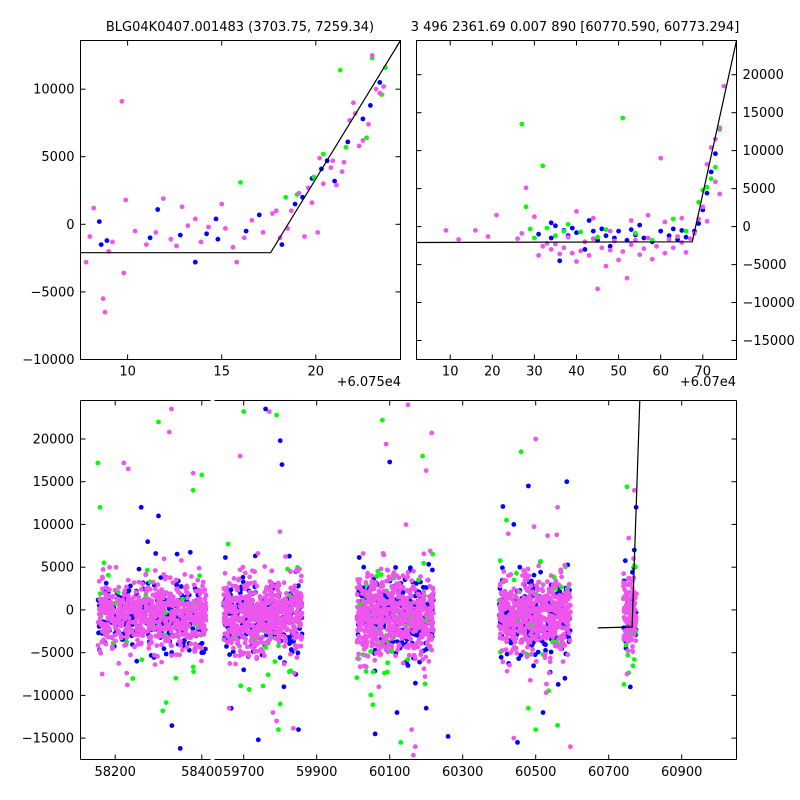 Image resolution: width=800 pixels, height=800 pixels. What do you see at coordinates (703, 372) in the screenshot?
I see `xtick-label: 70` at bounding box center [703, 372].